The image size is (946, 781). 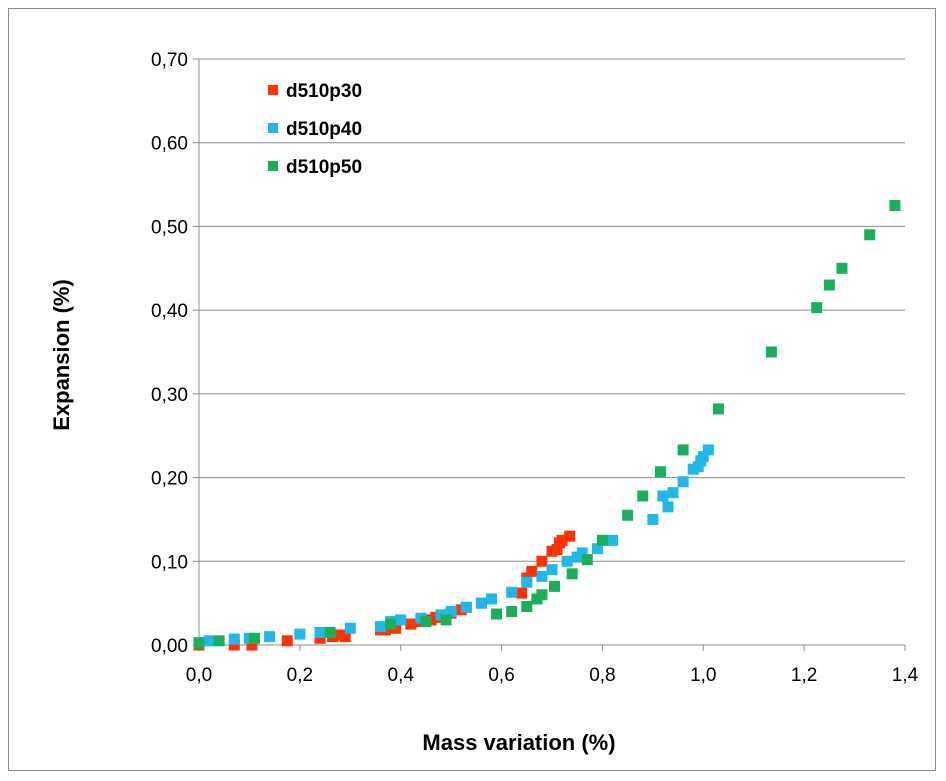 What do you see at coordinates (324, 129) in the screenshot?
I see `legend-label: d510p40` at bounding box center [324, 129].